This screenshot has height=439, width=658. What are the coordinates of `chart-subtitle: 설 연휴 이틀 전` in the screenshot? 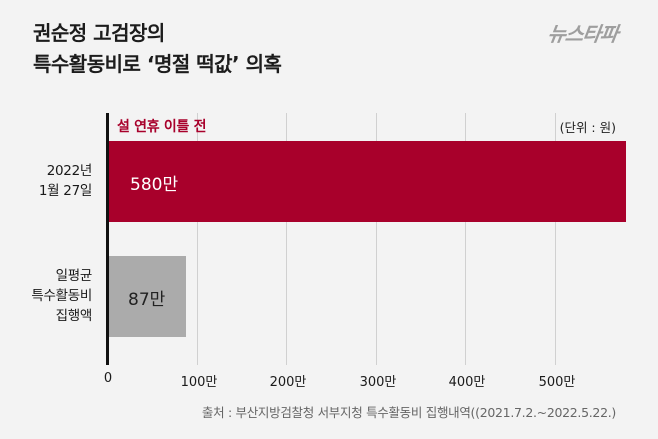 It's located at (162, 127).